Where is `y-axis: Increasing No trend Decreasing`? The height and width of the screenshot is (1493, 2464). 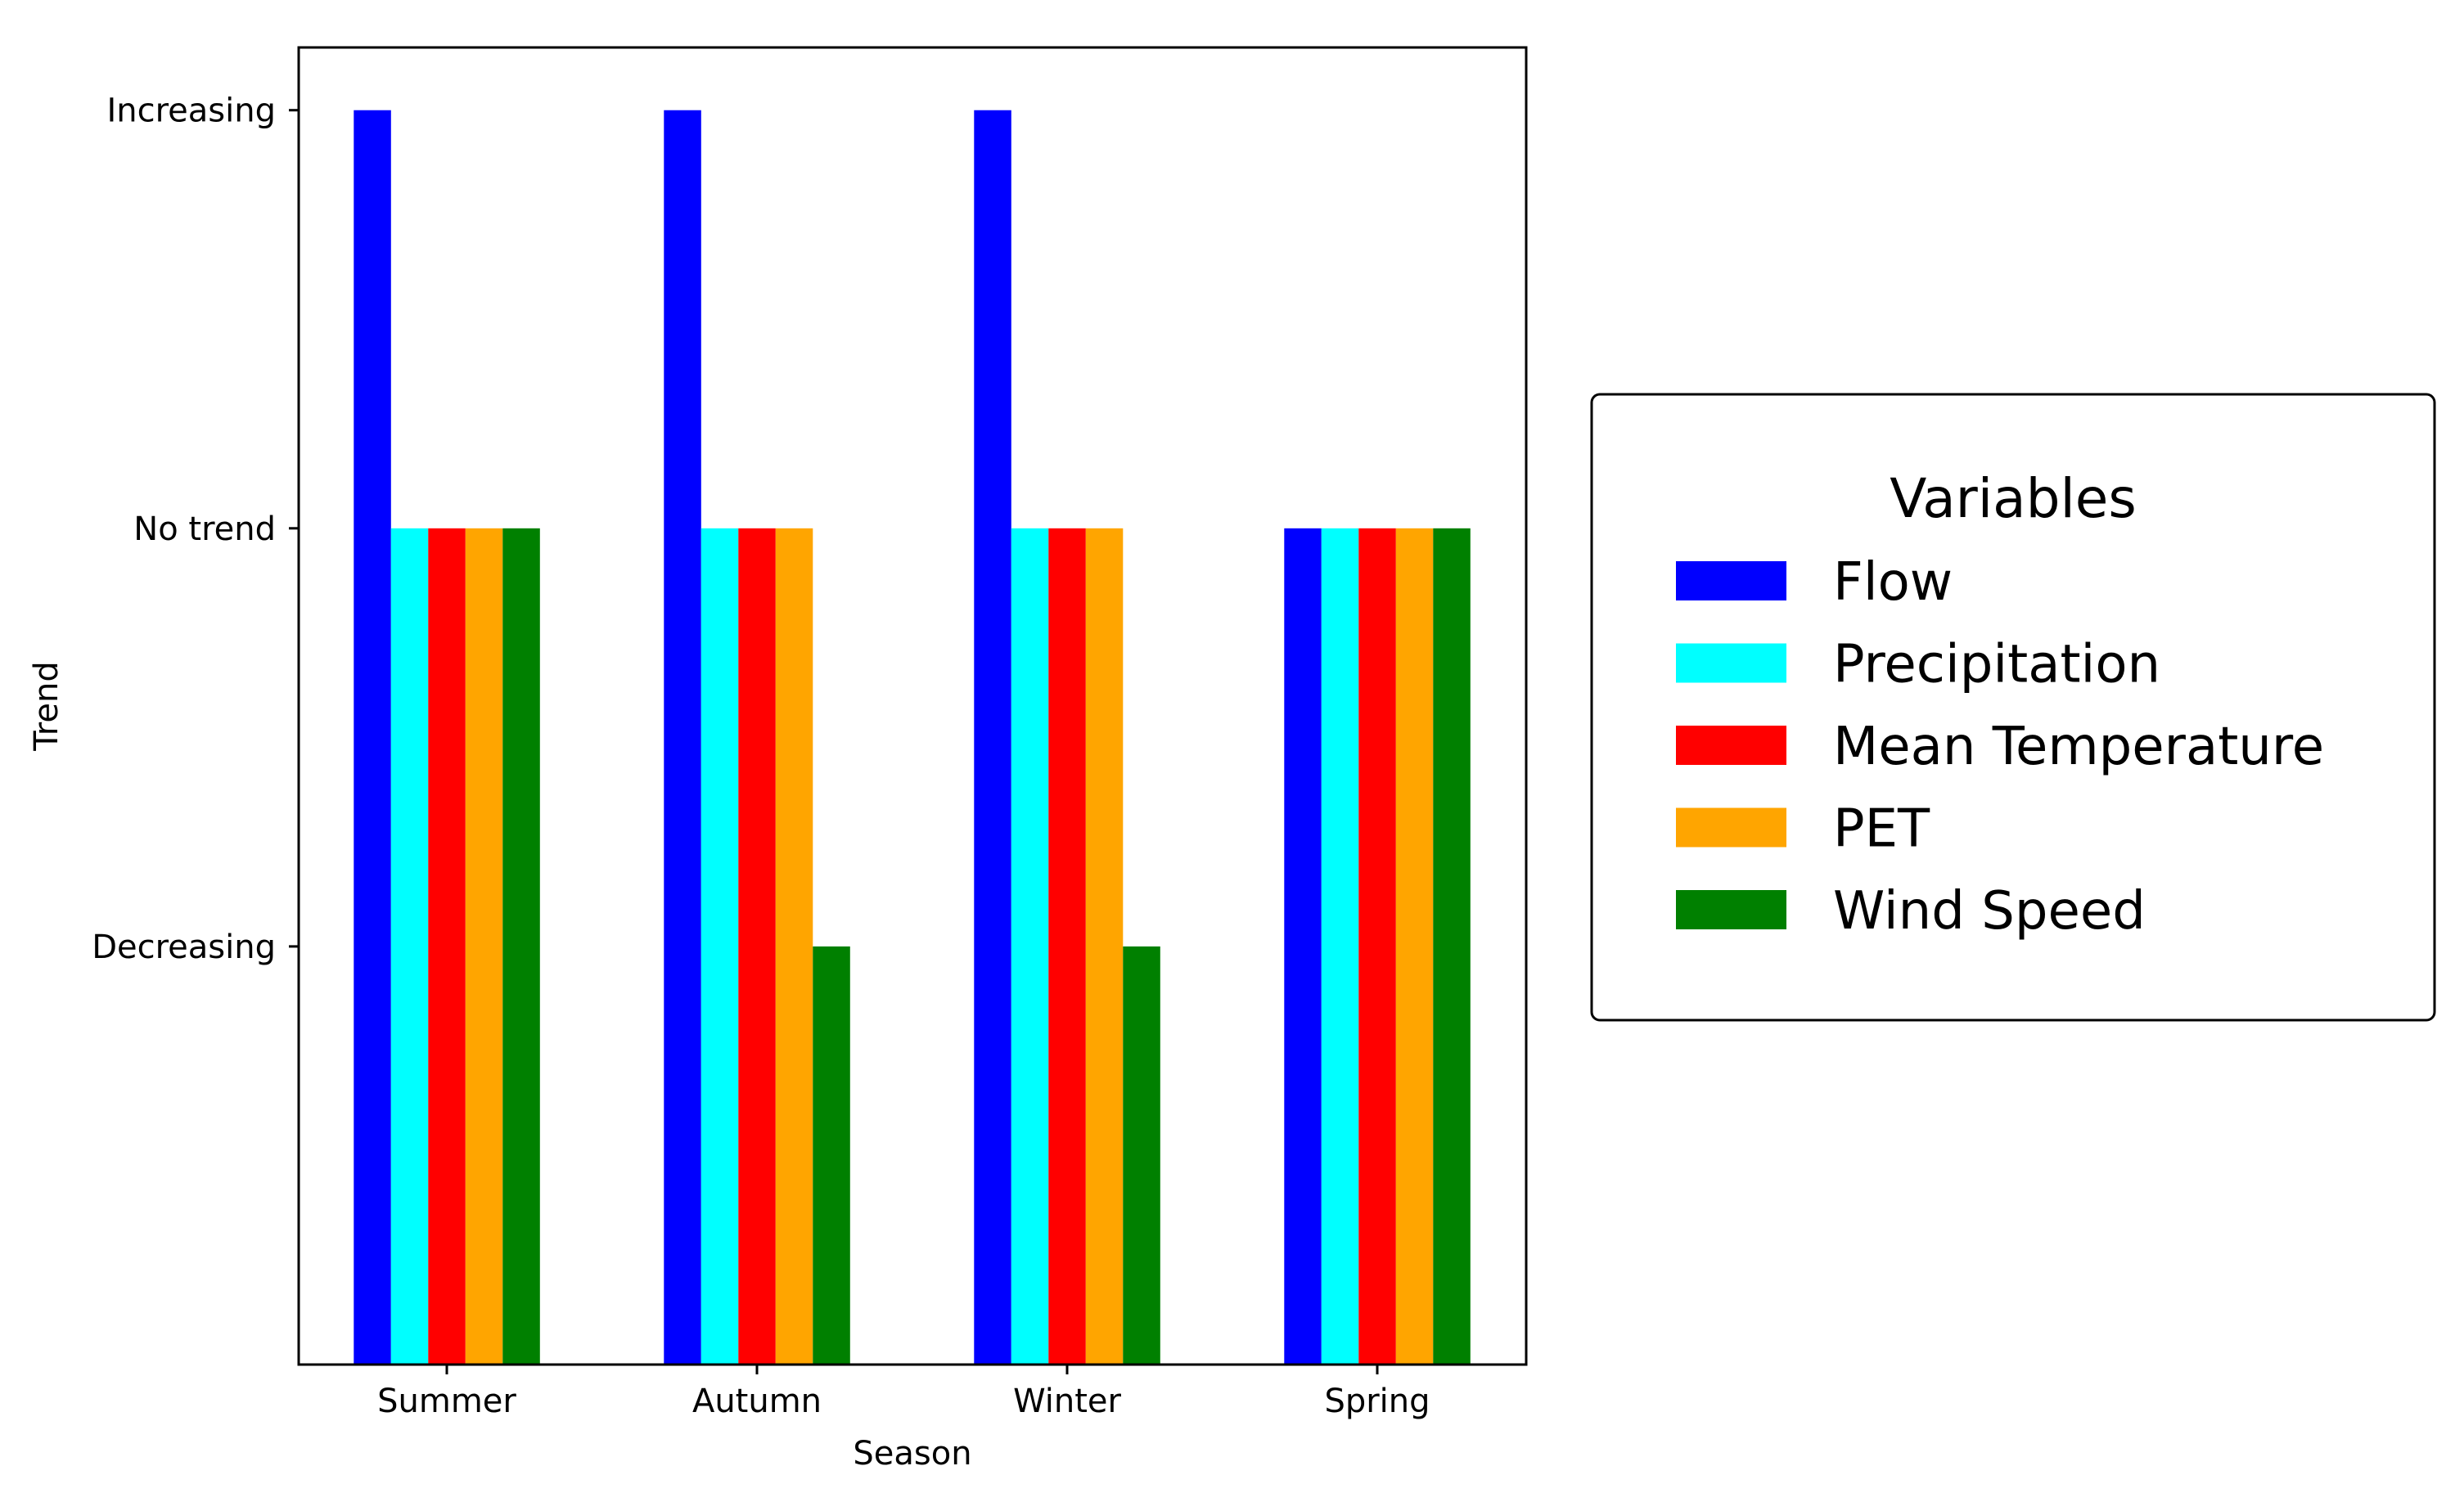
y-axis: Increasing No trend Decreasing is located at coordinates (195, 529).